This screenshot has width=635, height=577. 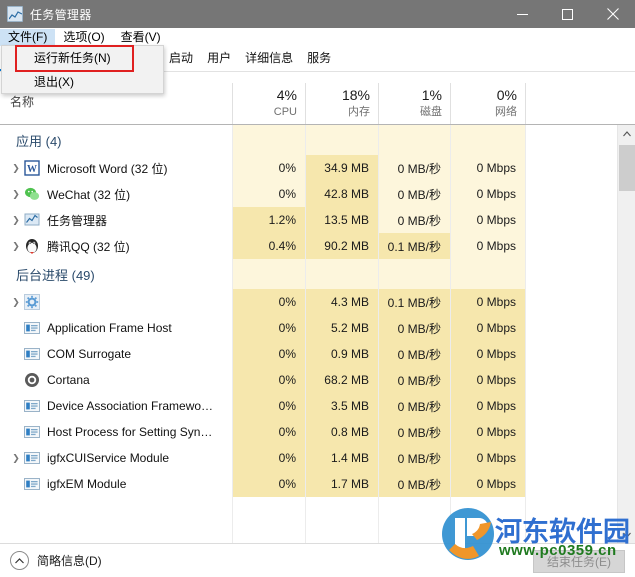 I want to click on task-manager-icon, so click(x=15, y=14).